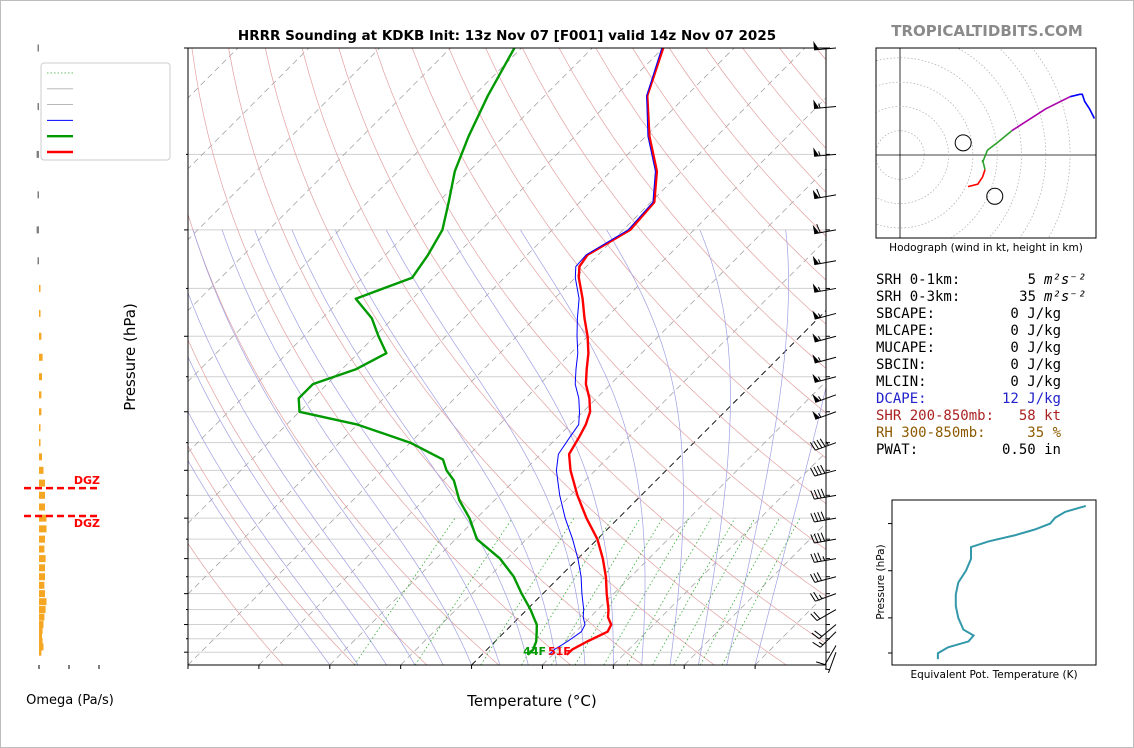 The image size is (1134, 748). I want to click on surface-dewpoint-label: 44F, so click(534, 651).